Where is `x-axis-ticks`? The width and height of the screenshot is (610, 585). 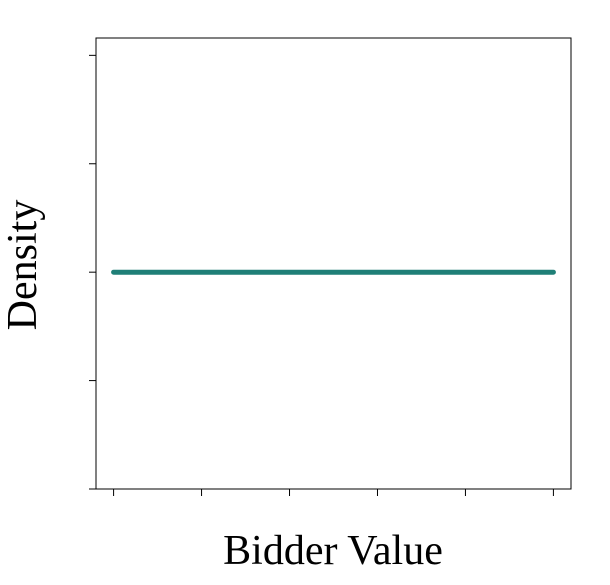
x-axis-ticks is located at coordinates (333, 492).